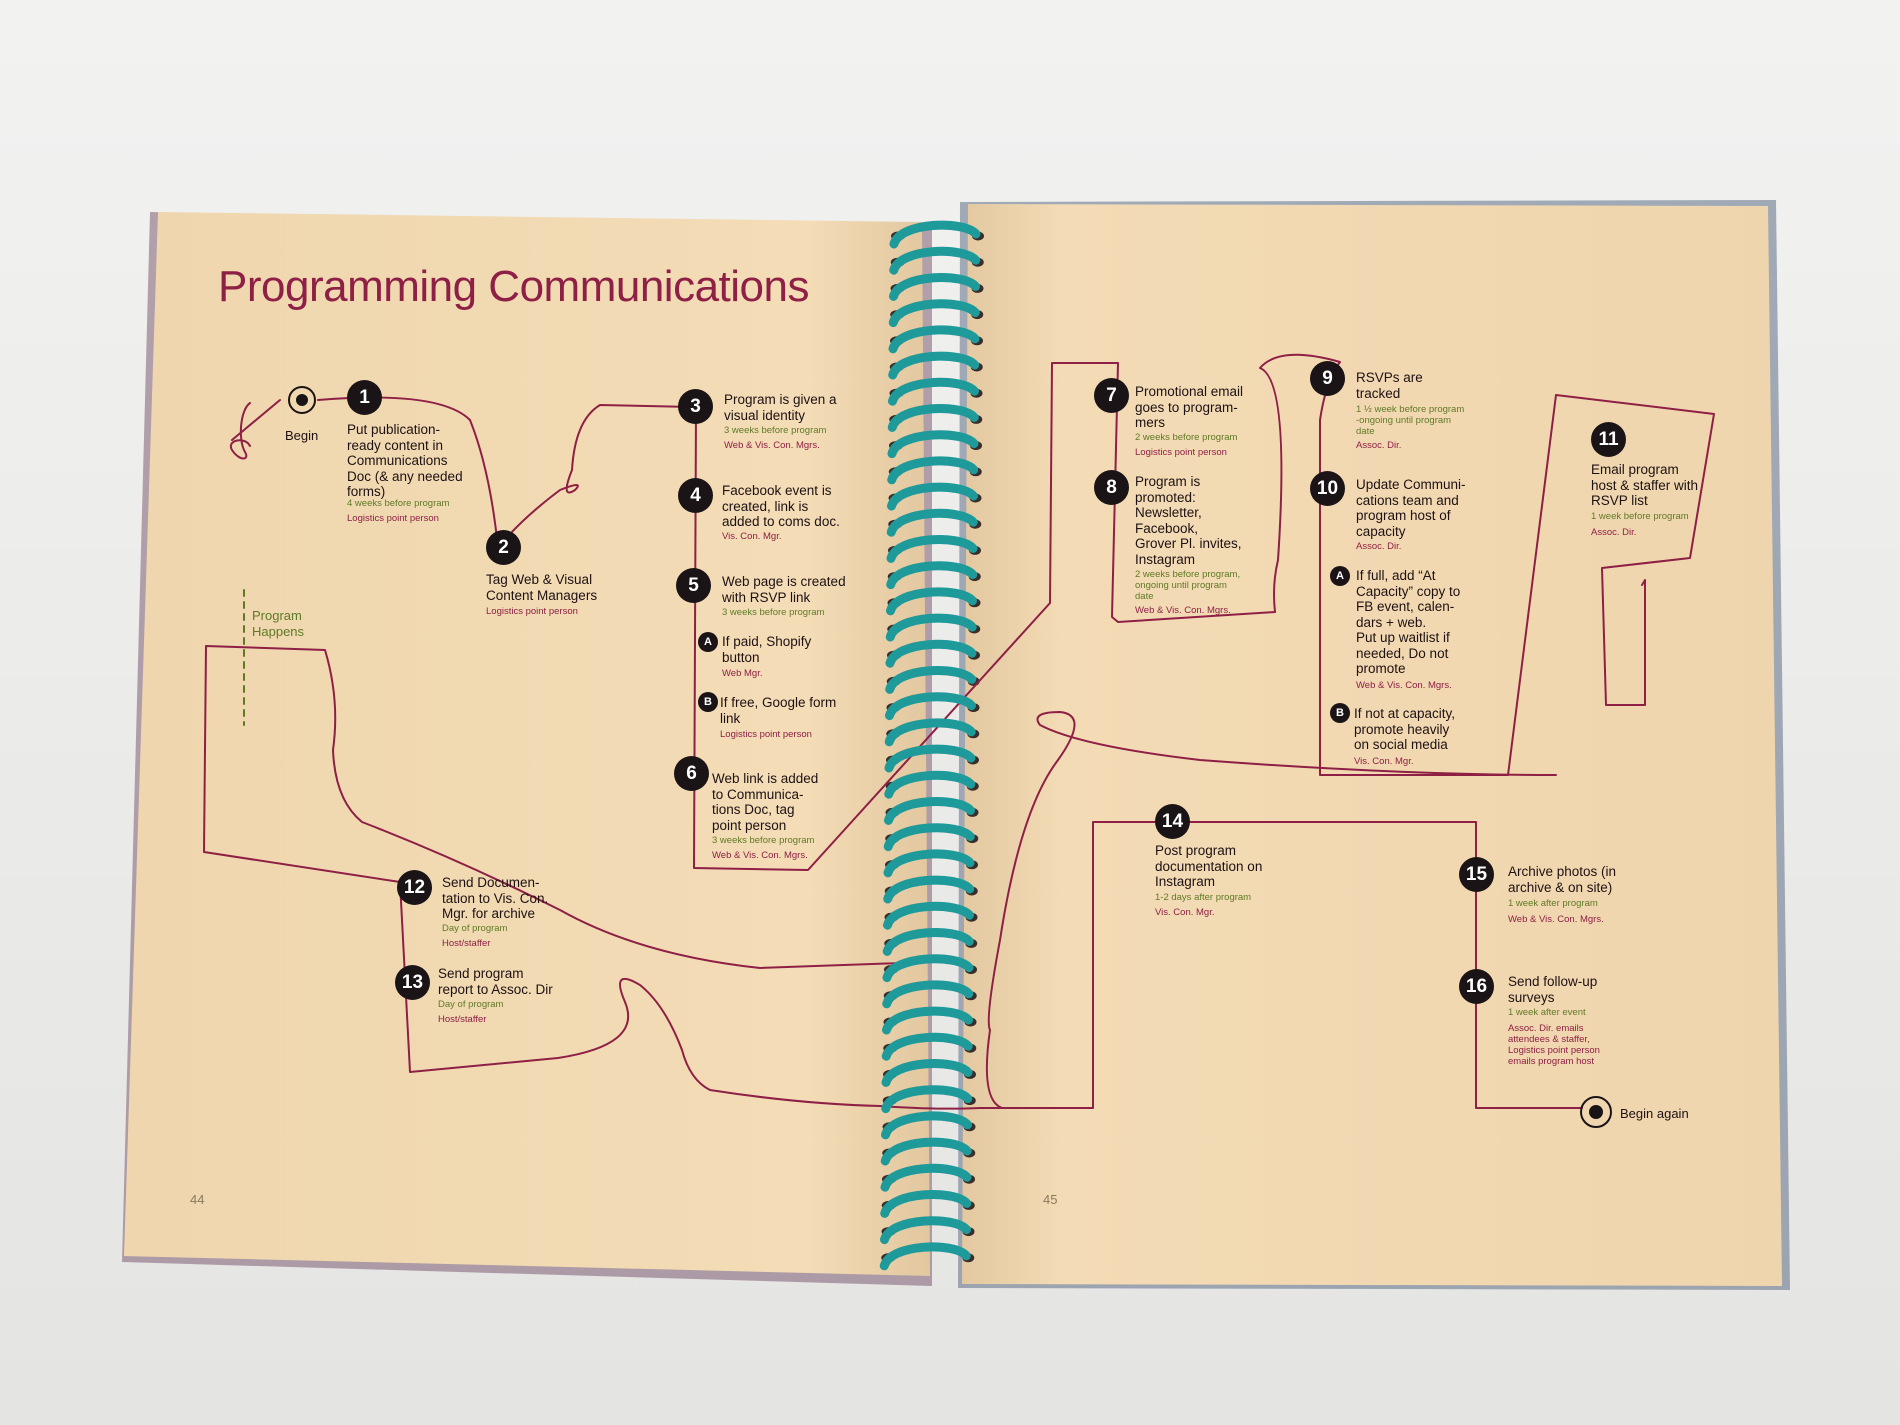 This screenshot has width=1900, height=1425. I want to click on substep-b-marker: B, so click(708, 702).